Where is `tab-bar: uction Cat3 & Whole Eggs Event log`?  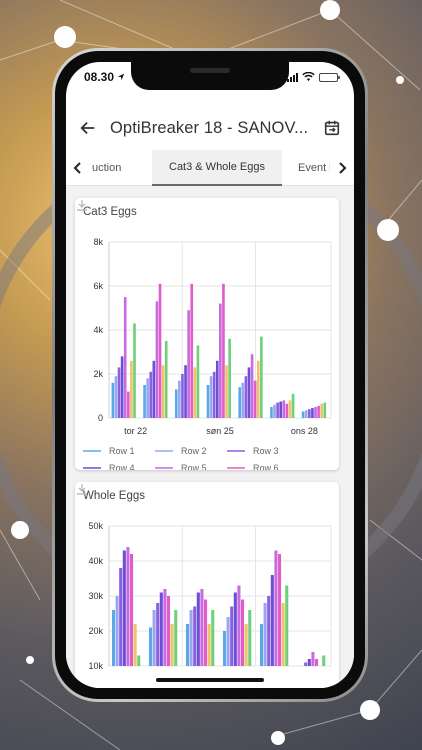 tab-bar: uction Cat3 & Whole Eggs Event log is located at coordinates (210, 167).